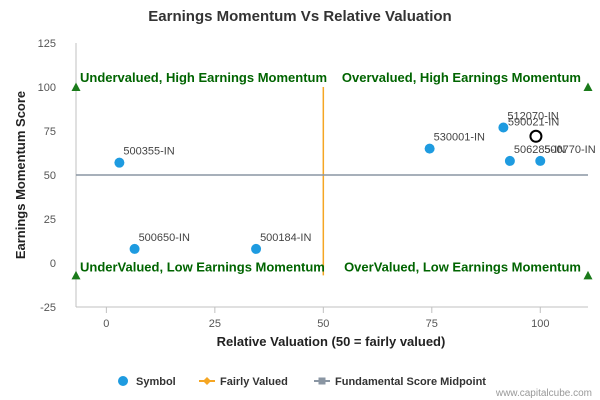 The width and height of the screenshot is (600, 400). I want to click on y-tick-label: 50, so click(50, 176).